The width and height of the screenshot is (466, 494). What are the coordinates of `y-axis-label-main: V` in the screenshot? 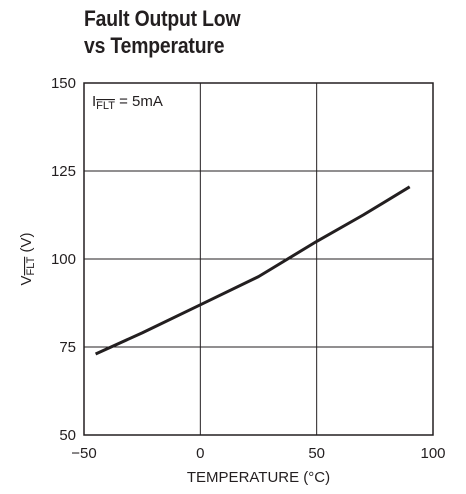 It's located at (26, 280).